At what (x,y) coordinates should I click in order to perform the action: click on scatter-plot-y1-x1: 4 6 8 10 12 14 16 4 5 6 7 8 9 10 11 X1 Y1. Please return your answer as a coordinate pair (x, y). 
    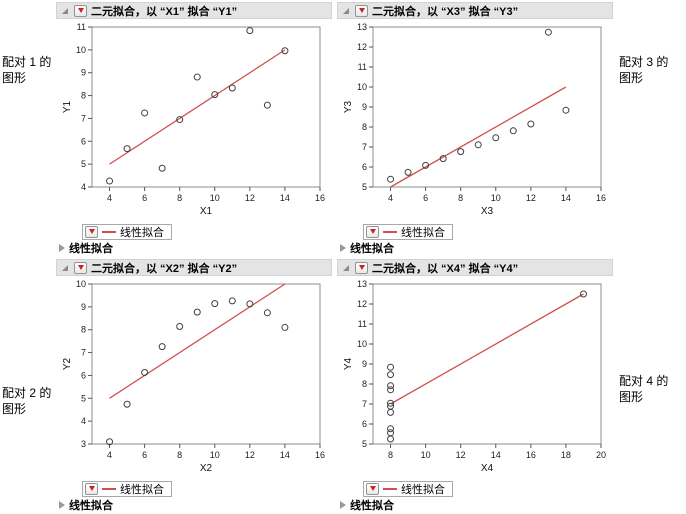
    Looking at the image, I should click on (193, 119).